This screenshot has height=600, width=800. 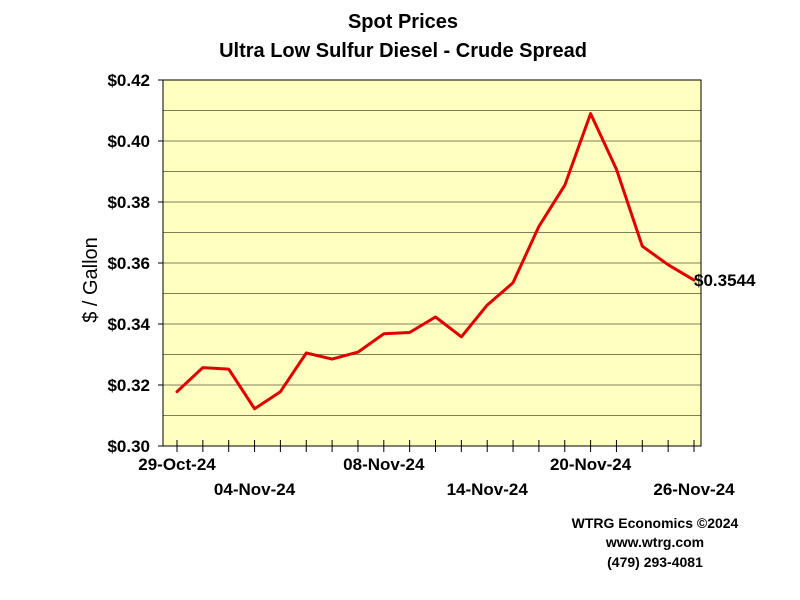 I want to click on y-tick-label: $0.34, so click(x=128, y=324).